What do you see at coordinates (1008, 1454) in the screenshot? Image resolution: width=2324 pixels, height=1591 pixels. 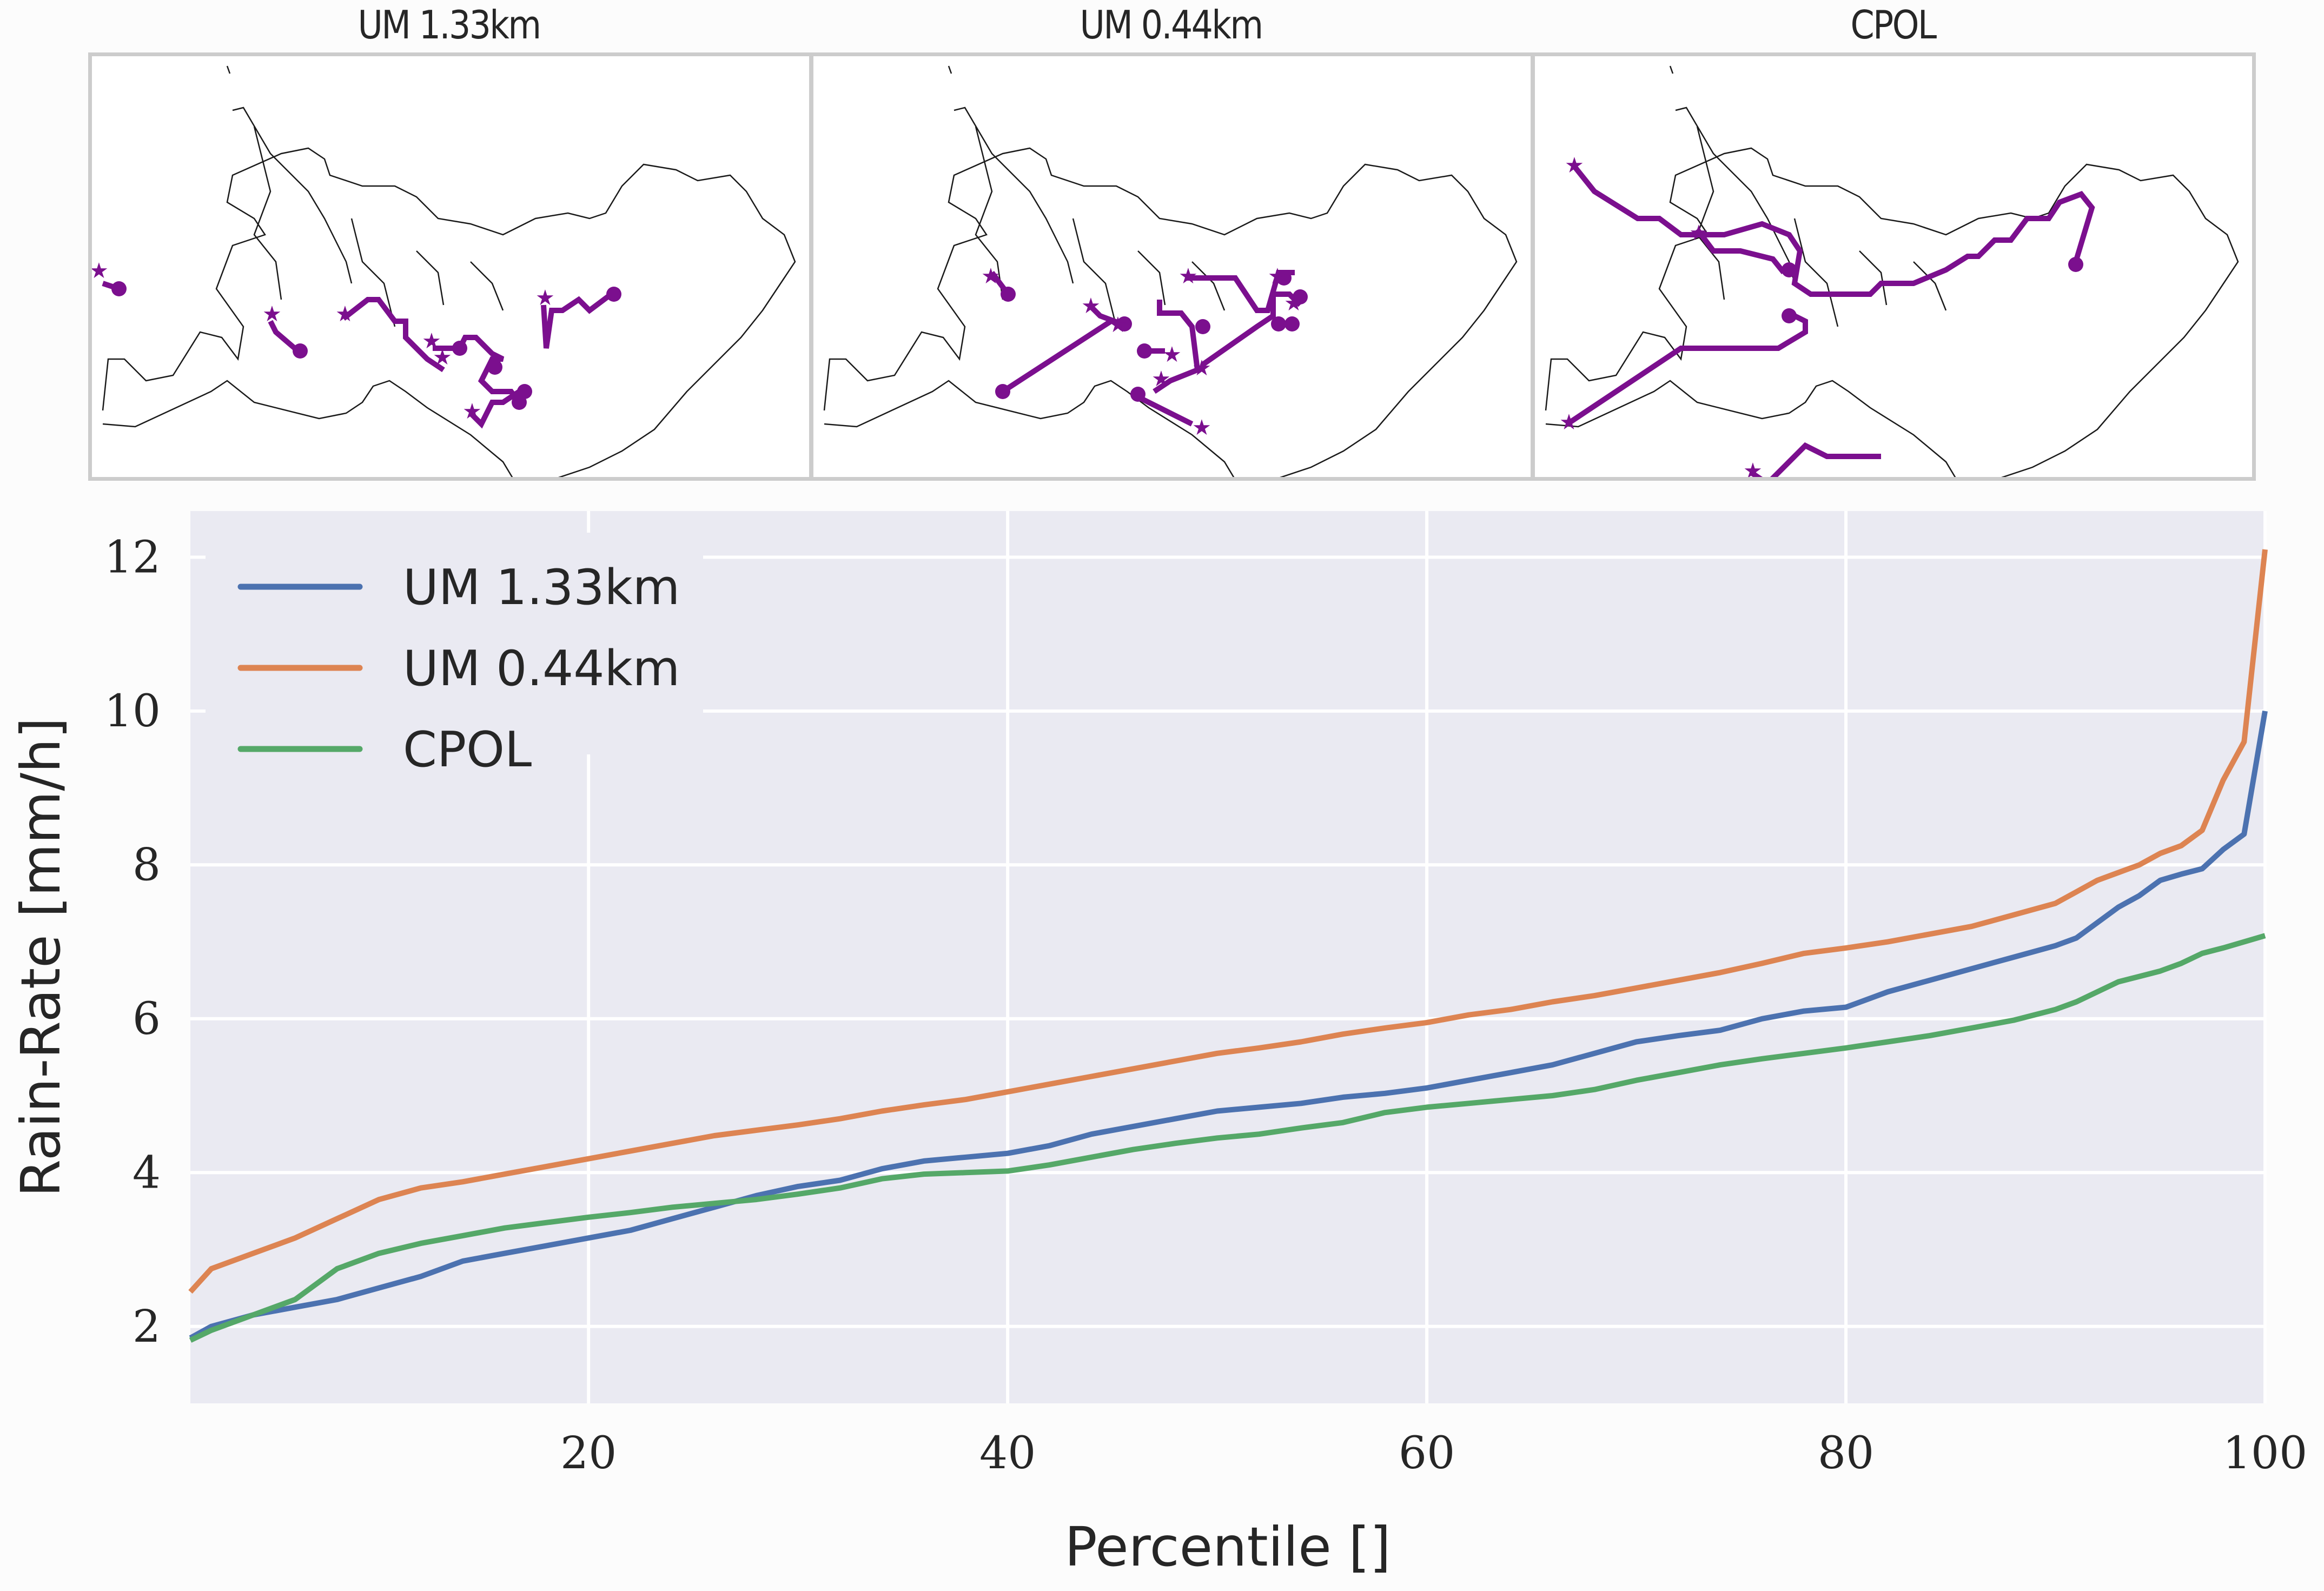 I see `x-tick-label: 40` at bounding box center [1008, 1454].